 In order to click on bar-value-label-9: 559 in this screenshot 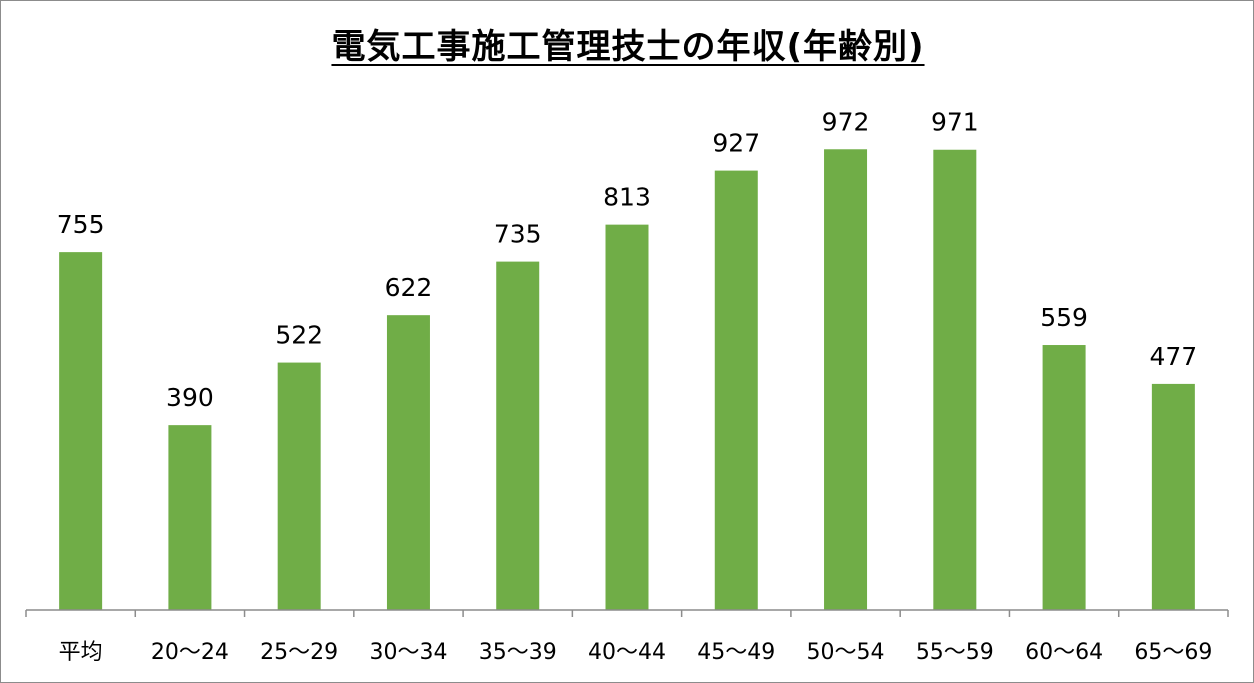, I will do `click(1064, 317)`.